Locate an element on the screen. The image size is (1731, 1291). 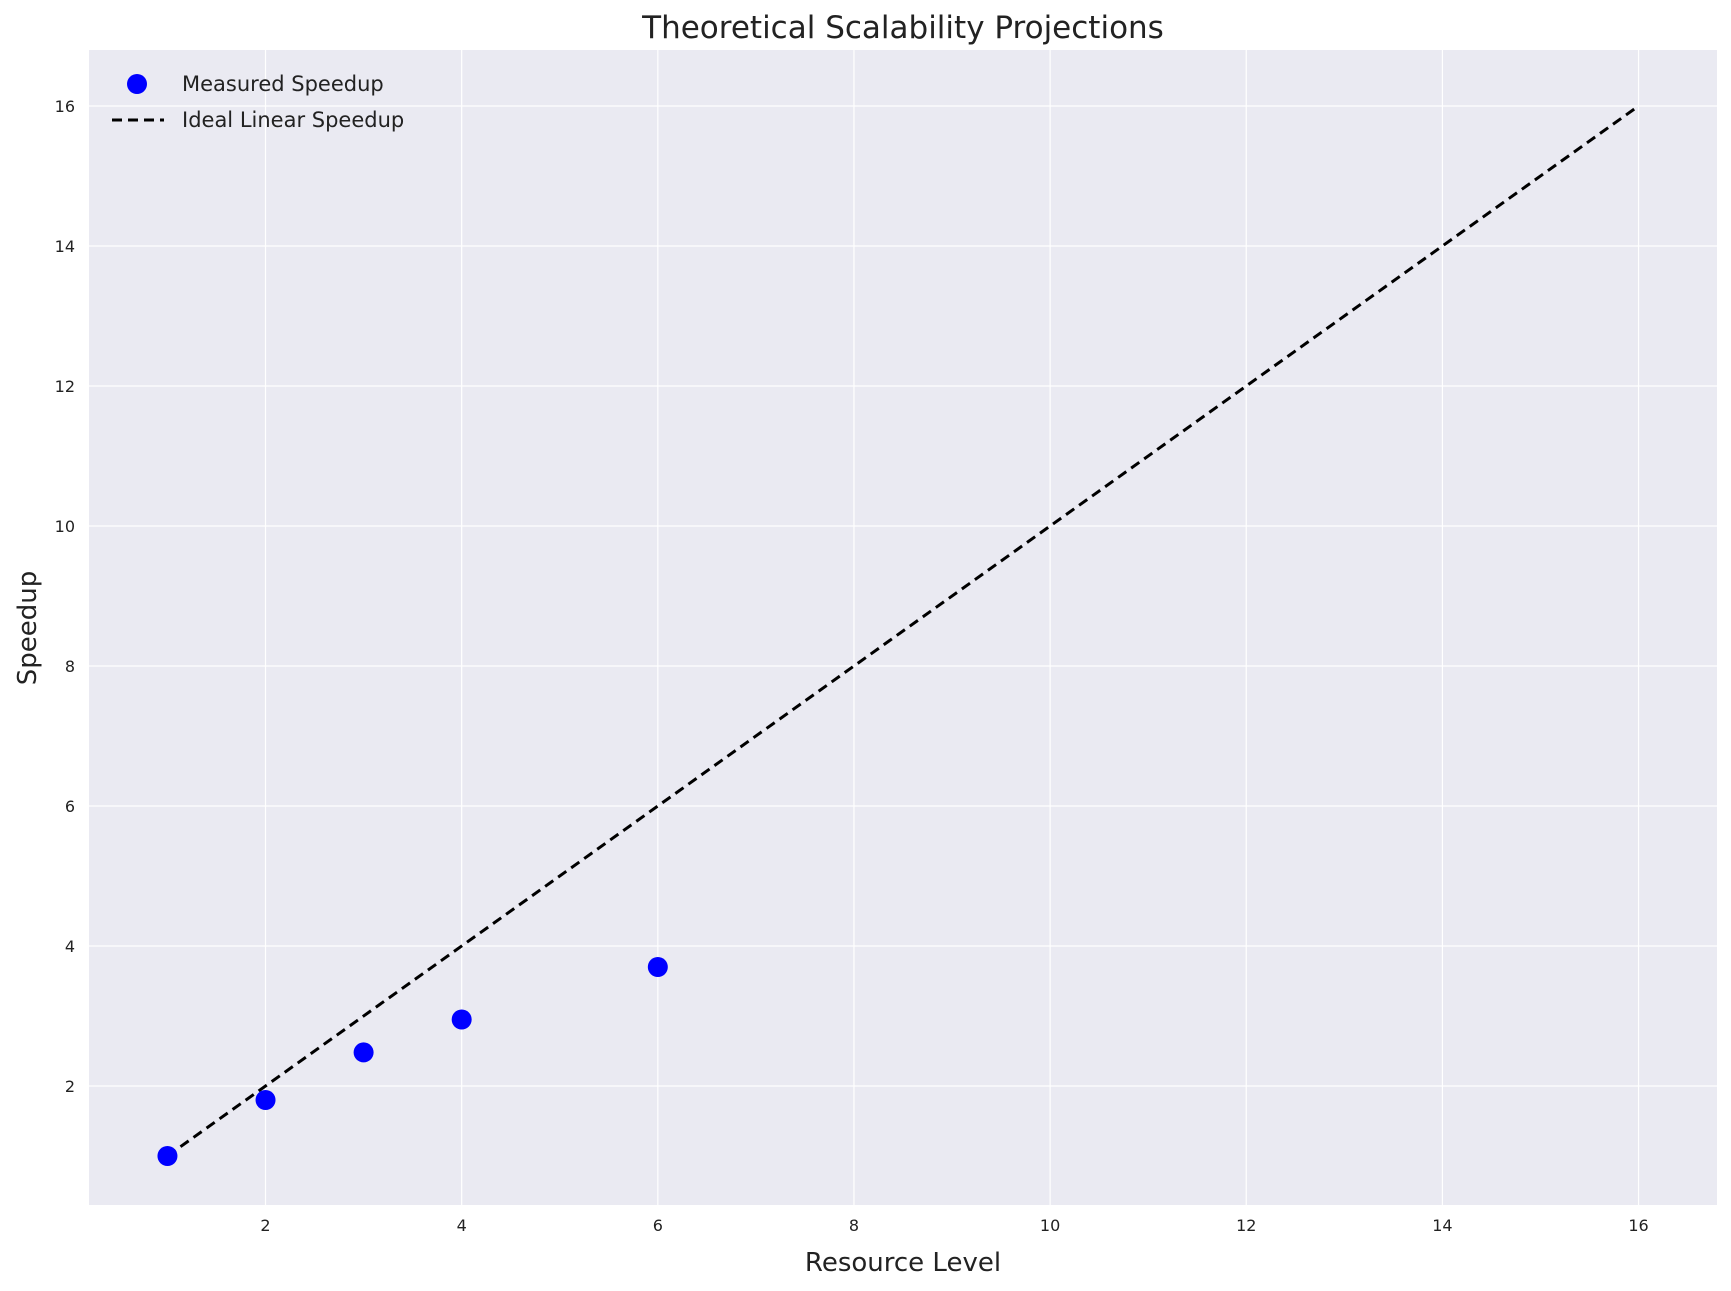
y-tick-label: 14 is located at coordinates (65, 246).